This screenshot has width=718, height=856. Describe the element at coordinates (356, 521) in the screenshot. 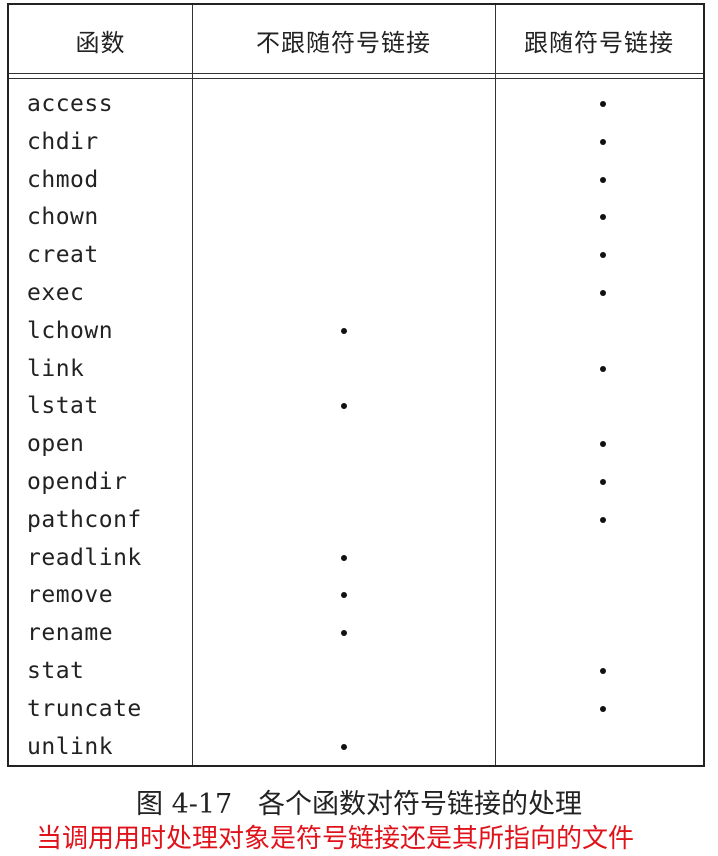

I see `table-row: pathconf` at that location.